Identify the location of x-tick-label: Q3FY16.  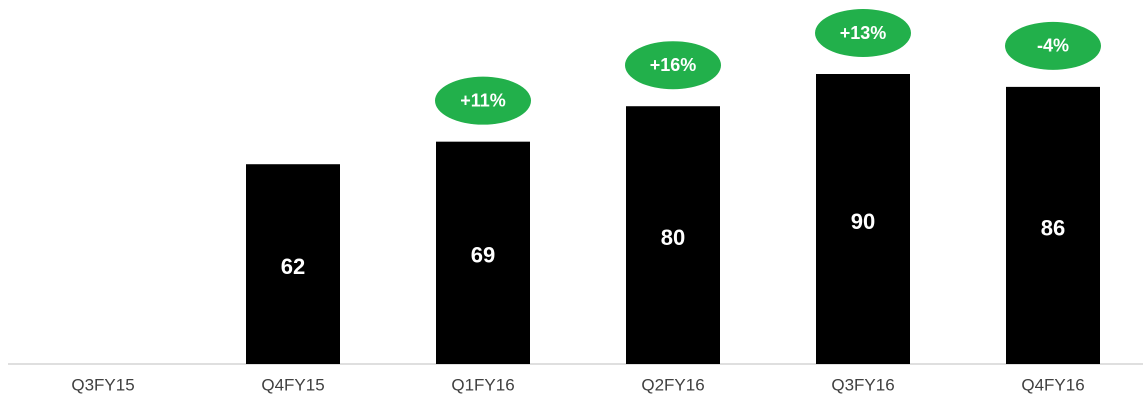
(862, 384).